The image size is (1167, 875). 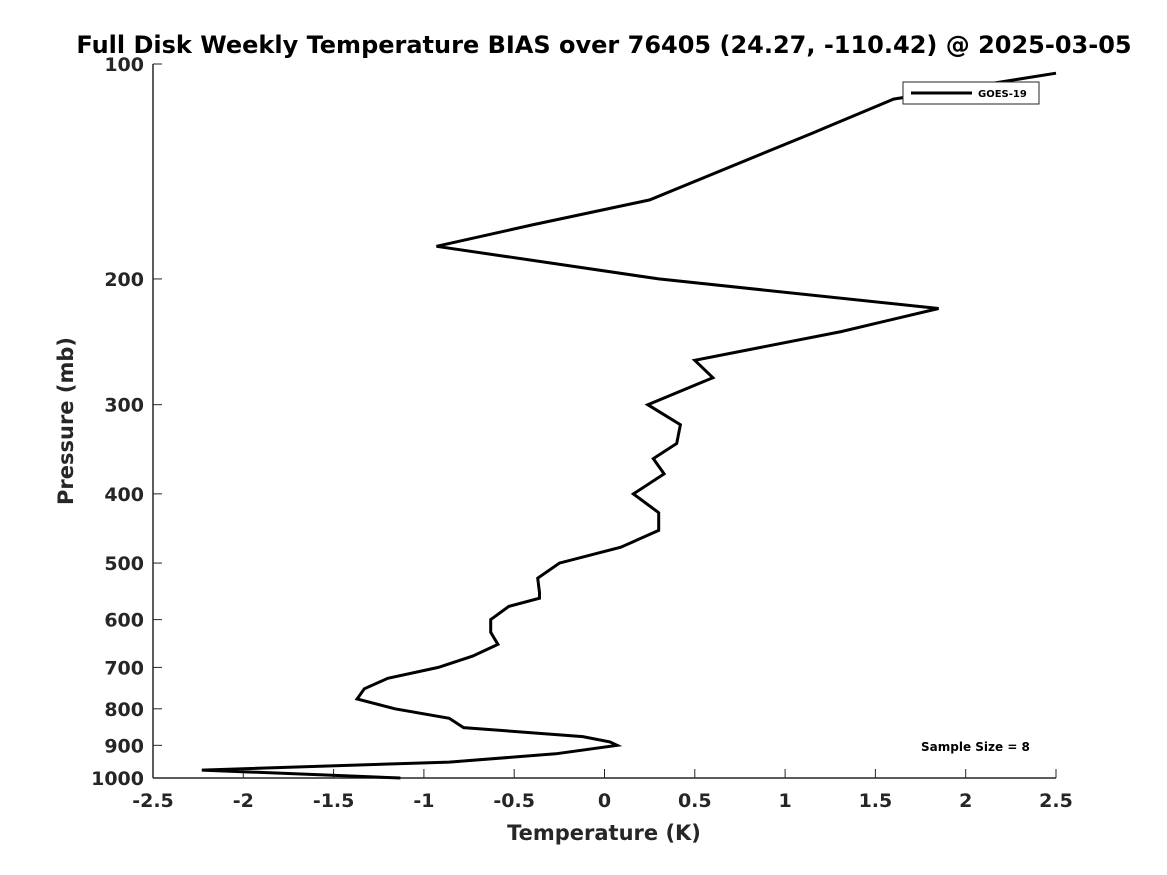 What do you see at coordinates (117, 779) in the screenshot?
I see `y-tick-label: 1000` at bounding box center [117, 779].